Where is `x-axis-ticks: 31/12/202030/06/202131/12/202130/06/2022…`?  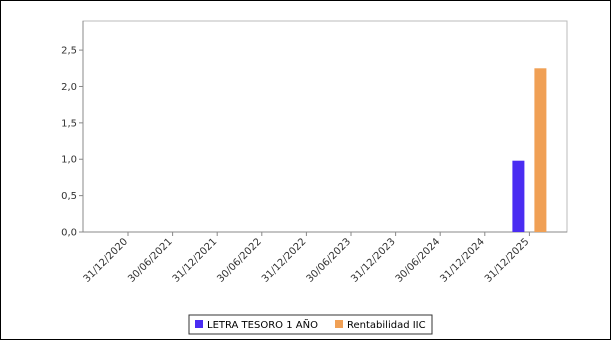
x-axis-ticks: 31/12/202030/06/202131/12/202130/06/2022… is located at coordinates (307, 258).